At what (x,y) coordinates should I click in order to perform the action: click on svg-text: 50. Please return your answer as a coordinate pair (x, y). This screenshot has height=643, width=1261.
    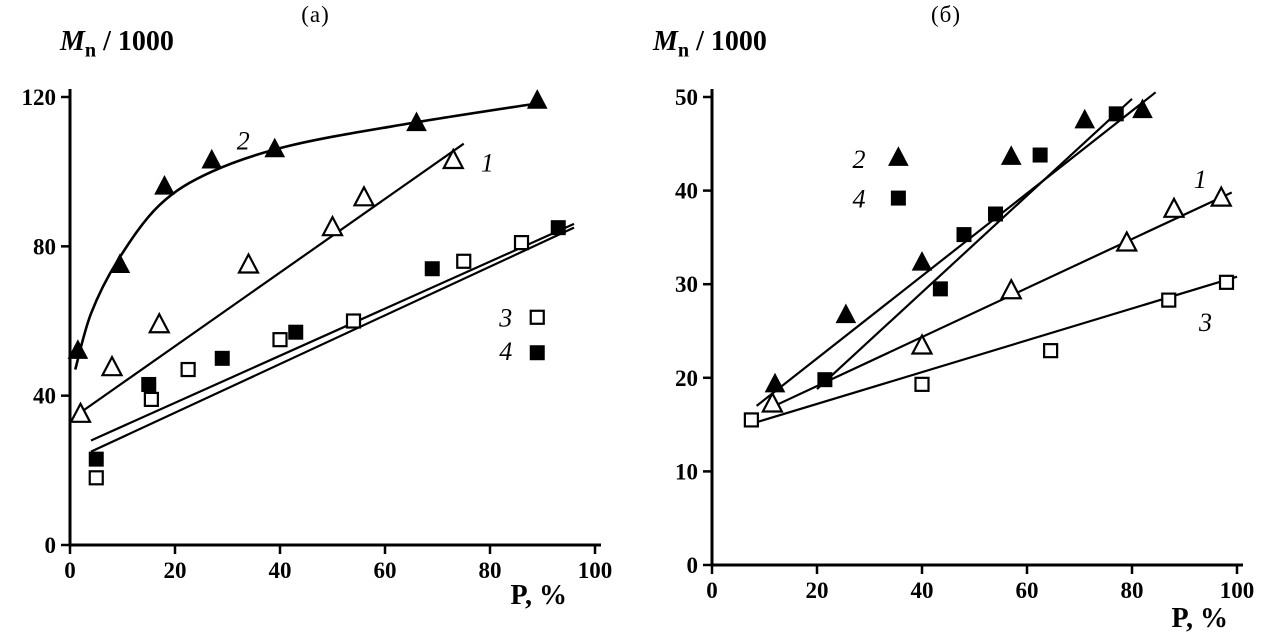
    Looking at the image, I should click on (686, 97).